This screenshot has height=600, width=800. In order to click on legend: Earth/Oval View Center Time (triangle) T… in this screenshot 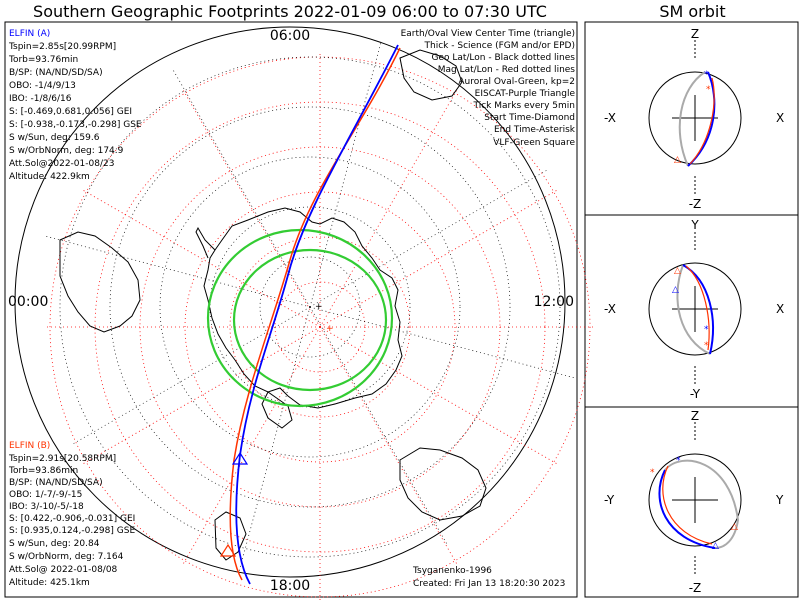, I will do `click(488, 88)`.